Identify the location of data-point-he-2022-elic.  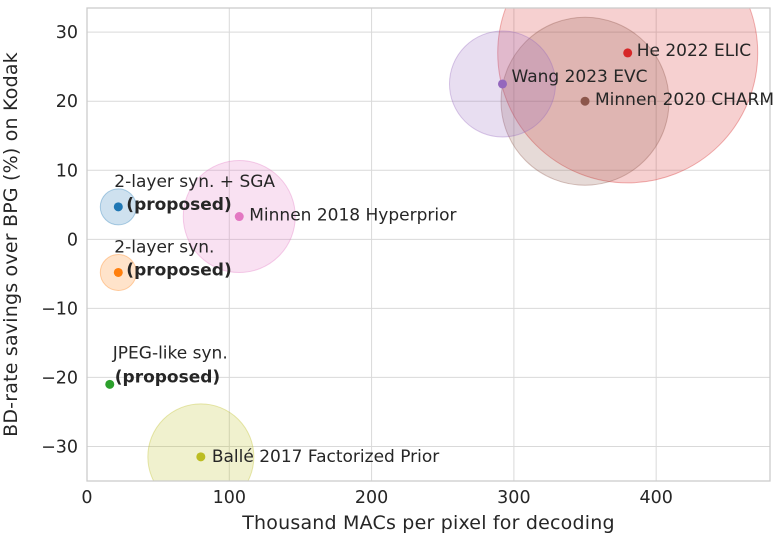
(628, 53).